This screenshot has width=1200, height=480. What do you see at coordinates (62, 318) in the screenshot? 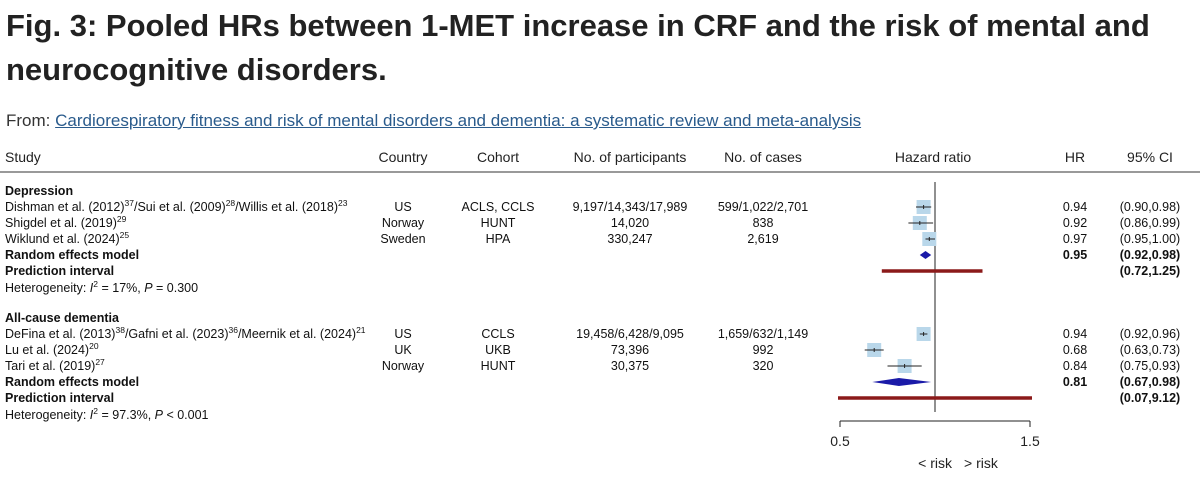
I see `group-heading: All-cause dementia` at bounding box center [62, 318].